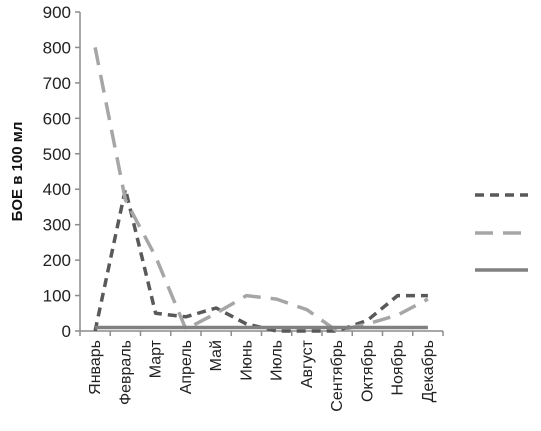 The height and width of the screenshot is (431, 541). What do you see at coordinates (246, 360) in the screenshot?
I see `x-tick-label: Июнь` at bounding box center [246, 360].